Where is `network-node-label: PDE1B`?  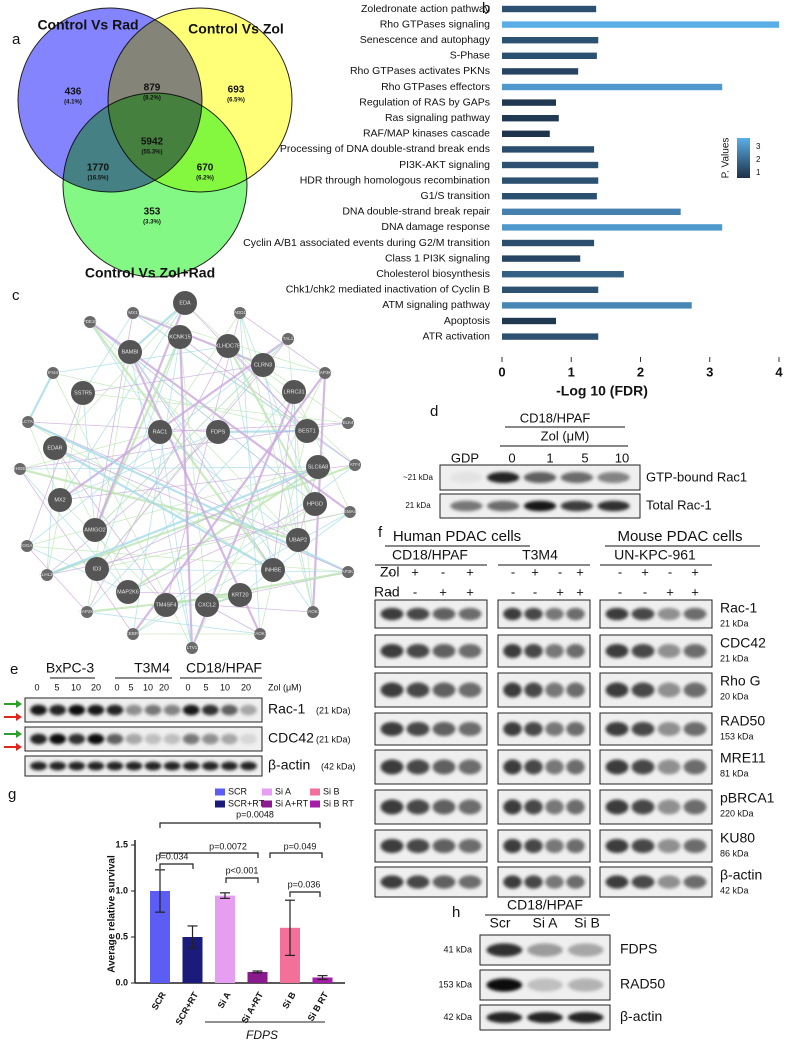
network-node-label: PDE1B is located at coordinates (90, 321).